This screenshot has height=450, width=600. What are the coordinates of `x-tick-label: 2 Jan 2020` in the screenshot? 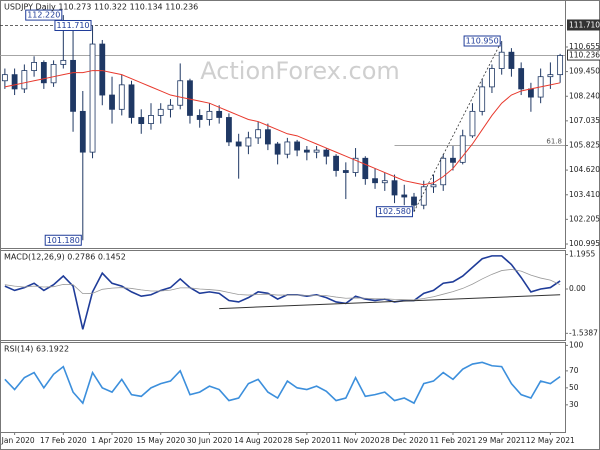 It's located at (17, 440).